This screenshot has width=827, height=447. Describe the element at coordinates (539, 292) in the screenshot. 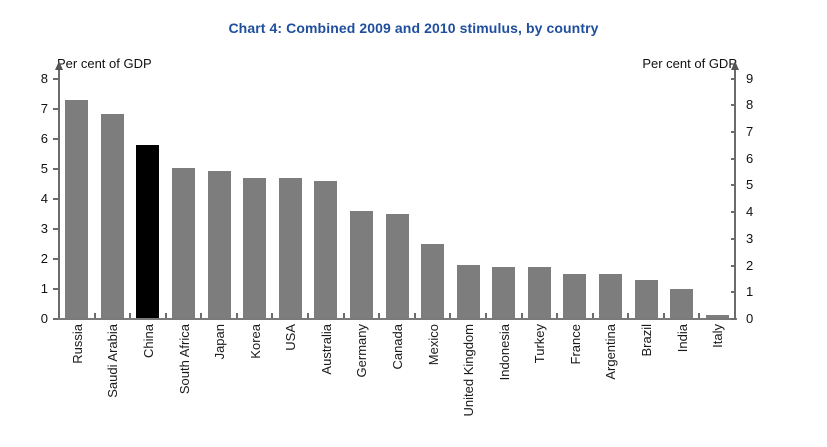

I see `bar-turkey` at that location.